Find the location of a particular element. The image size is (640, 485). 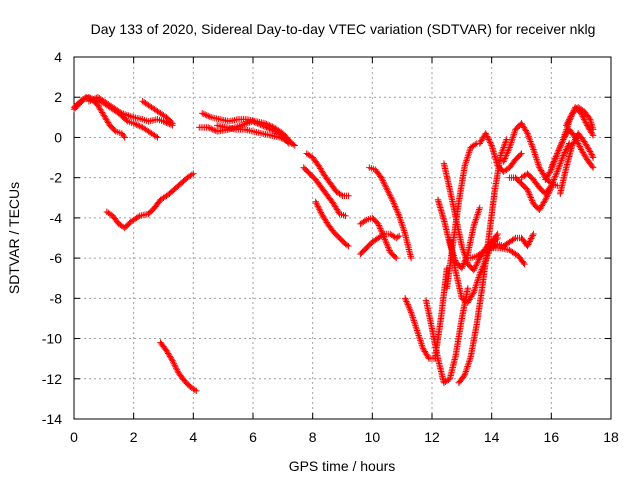

y-tick-label: -2 is located at coordinates (56, 178).